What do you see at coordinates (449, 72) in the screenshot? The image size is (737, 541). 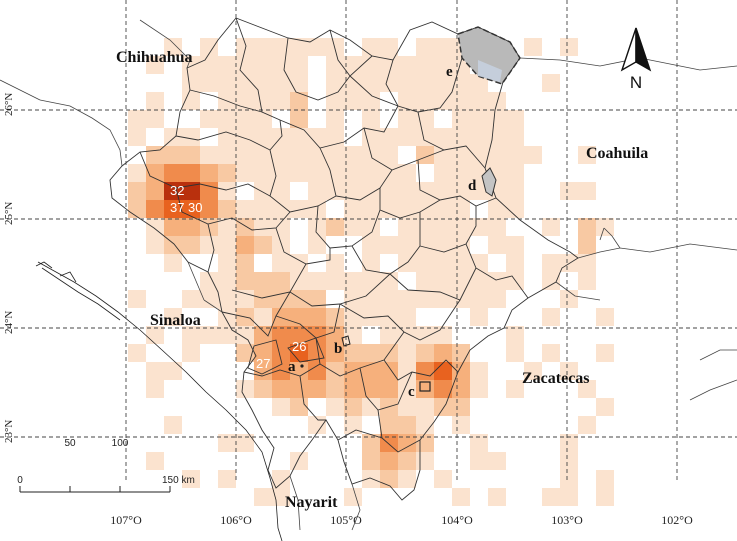 I see `site-label-e: e` at bounding box center [449, 72].